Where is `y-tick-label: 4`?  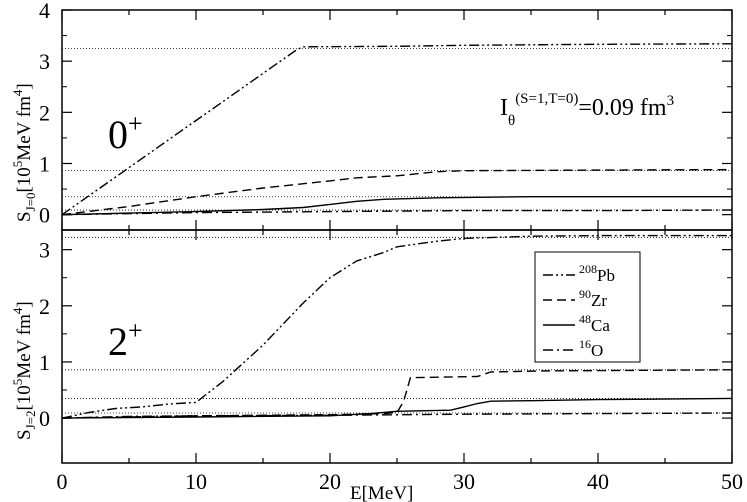
y-tick-label: 4 is located at coordinates (44, 11).